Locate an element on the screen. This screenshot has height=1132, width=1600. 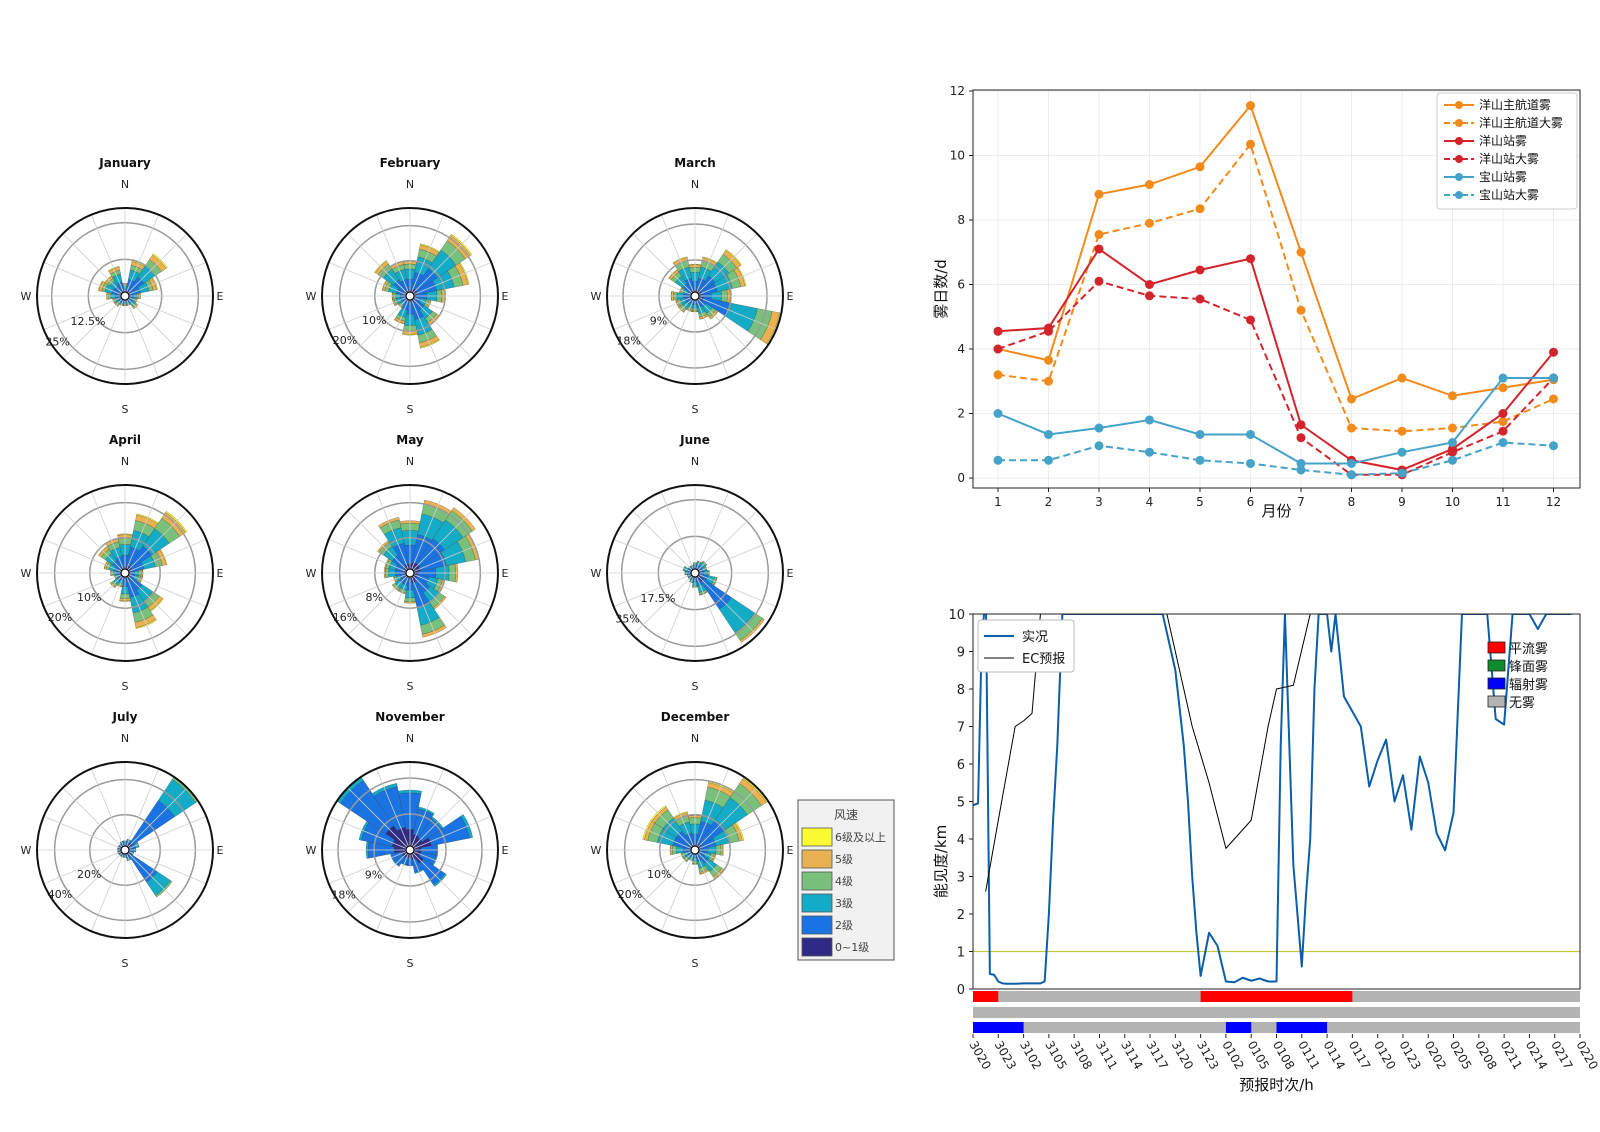
wind-rose-ring-label: 8% is located at coordinates (373, 597).